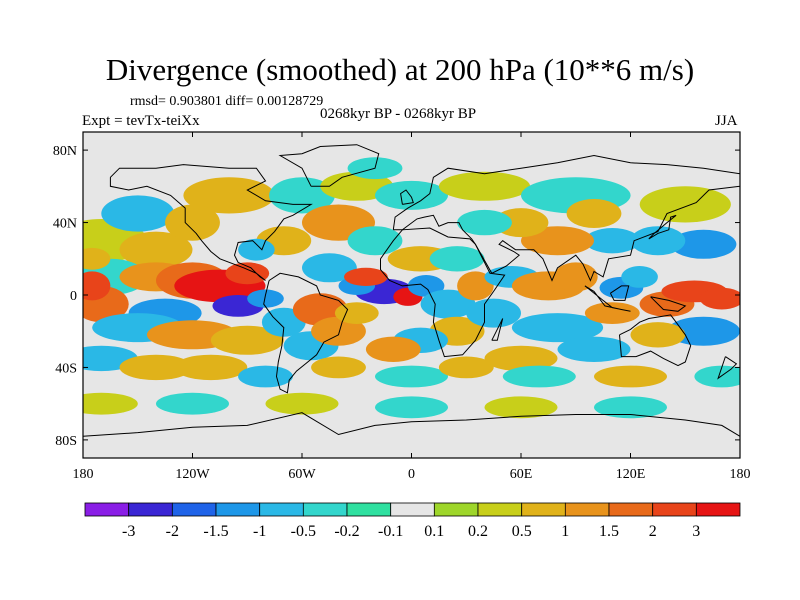 Image resolution: width=800 pixels, height=600 pixels. I want to click on north-america-coastline, so click(211, 222).